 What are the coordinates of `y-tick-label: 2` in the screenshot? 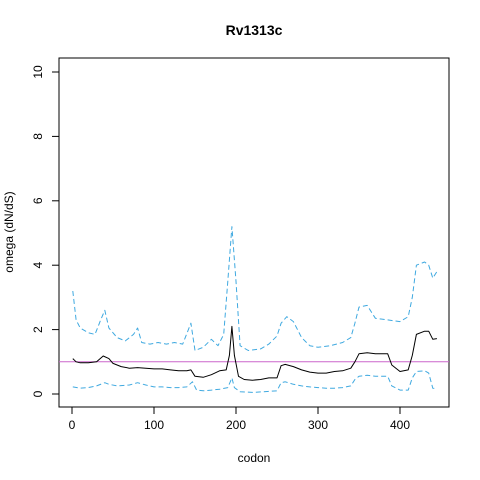 It's located at (38, 329).